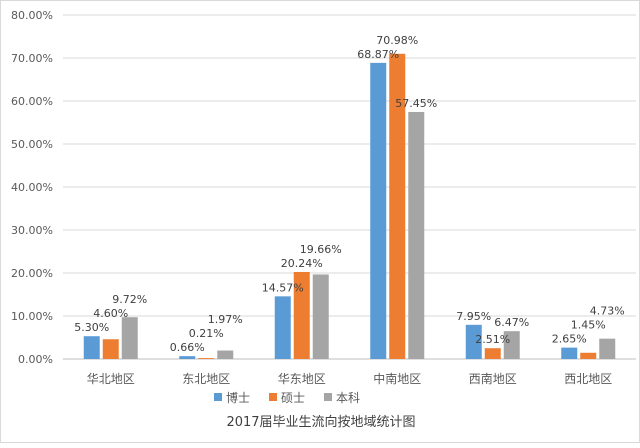  I want to click on data-label: 1.97%, so click(225, 319).